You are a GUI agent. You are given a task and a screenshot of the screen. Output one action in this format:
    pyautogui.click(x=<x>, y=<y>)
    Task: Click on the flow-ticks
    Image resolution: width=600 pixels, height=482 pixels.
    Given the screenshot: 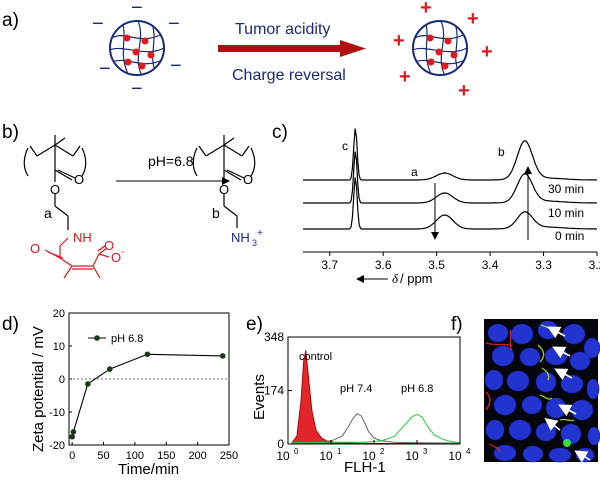 What is the action you would take?
    pyautogui.click(x=374, y=390)
    